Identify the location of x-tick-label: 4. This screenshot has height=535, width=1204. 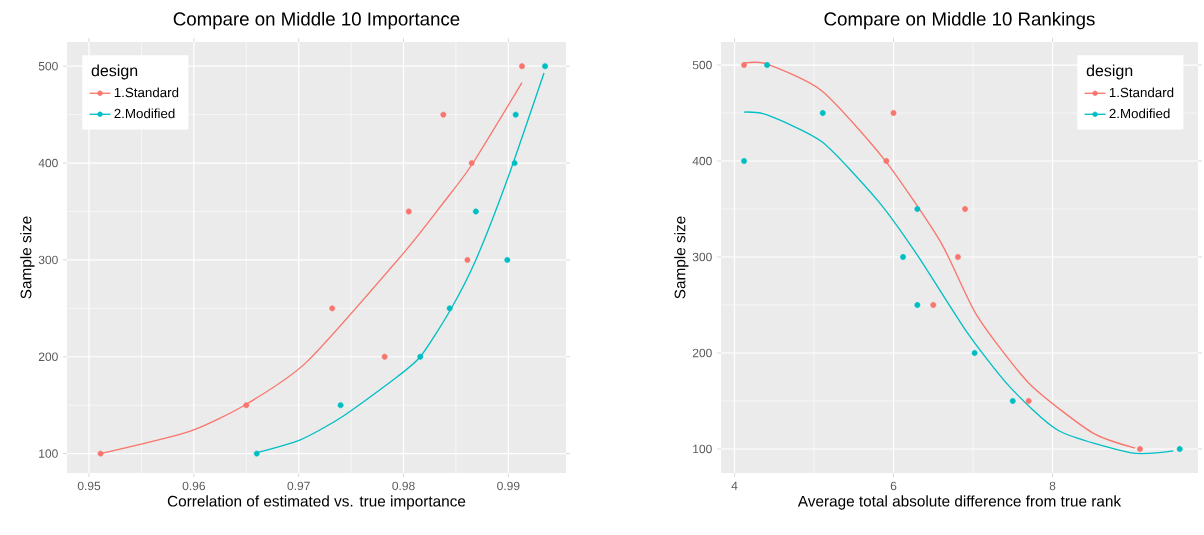
(734, 485).